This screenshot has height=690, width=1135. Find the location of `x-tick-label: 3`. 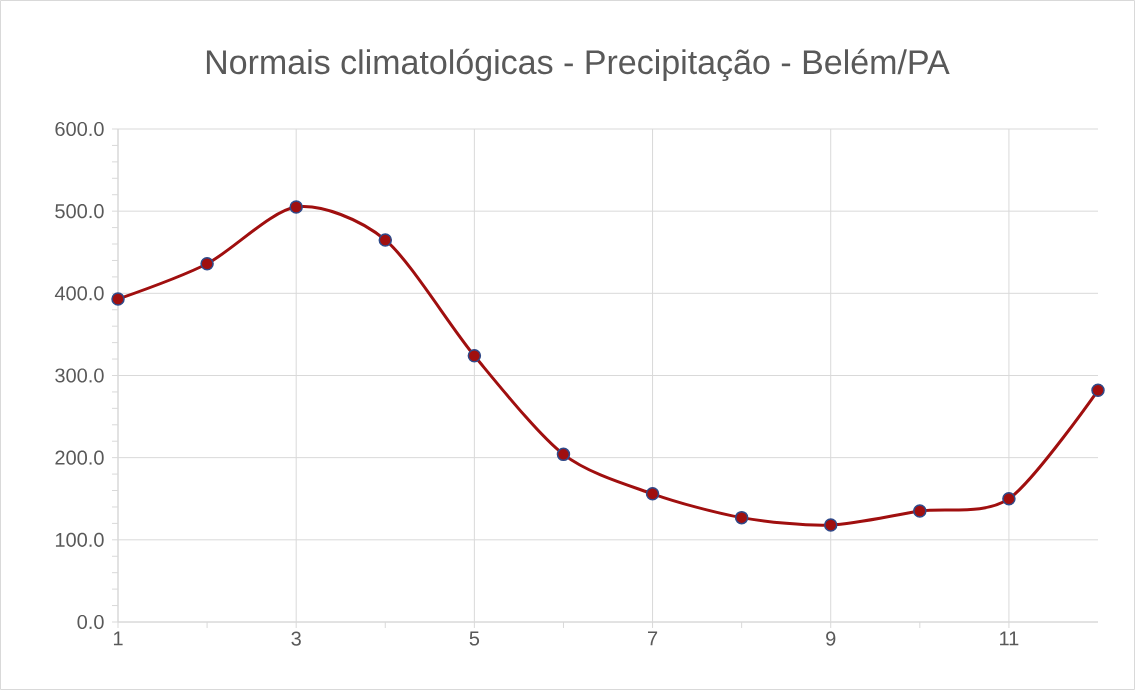

x-tick-label: 3 is located at coordinates (296, 638).